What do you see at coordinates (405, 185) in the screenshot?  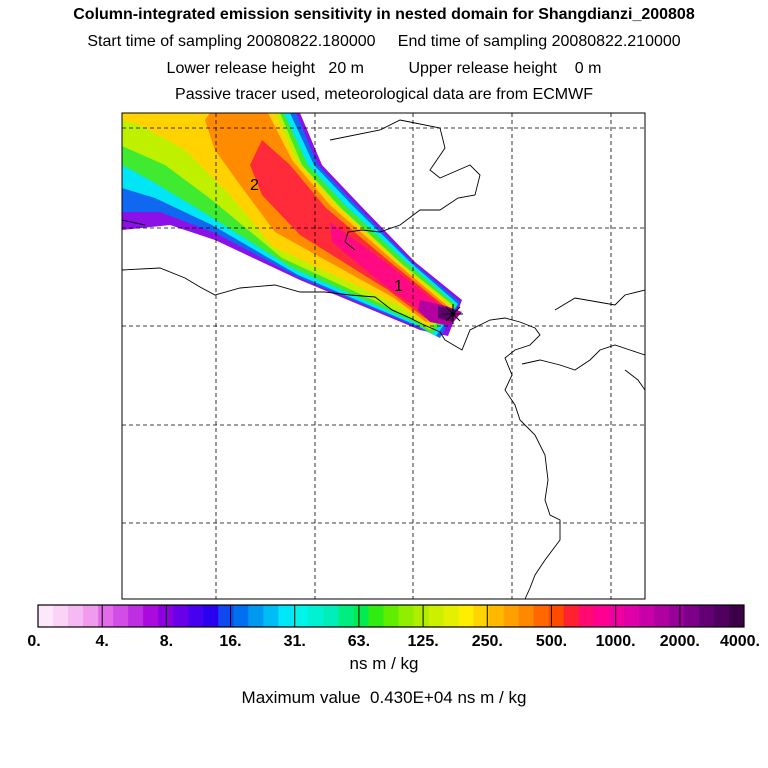 I see `coastline-north` at bounding box center [405, 185].